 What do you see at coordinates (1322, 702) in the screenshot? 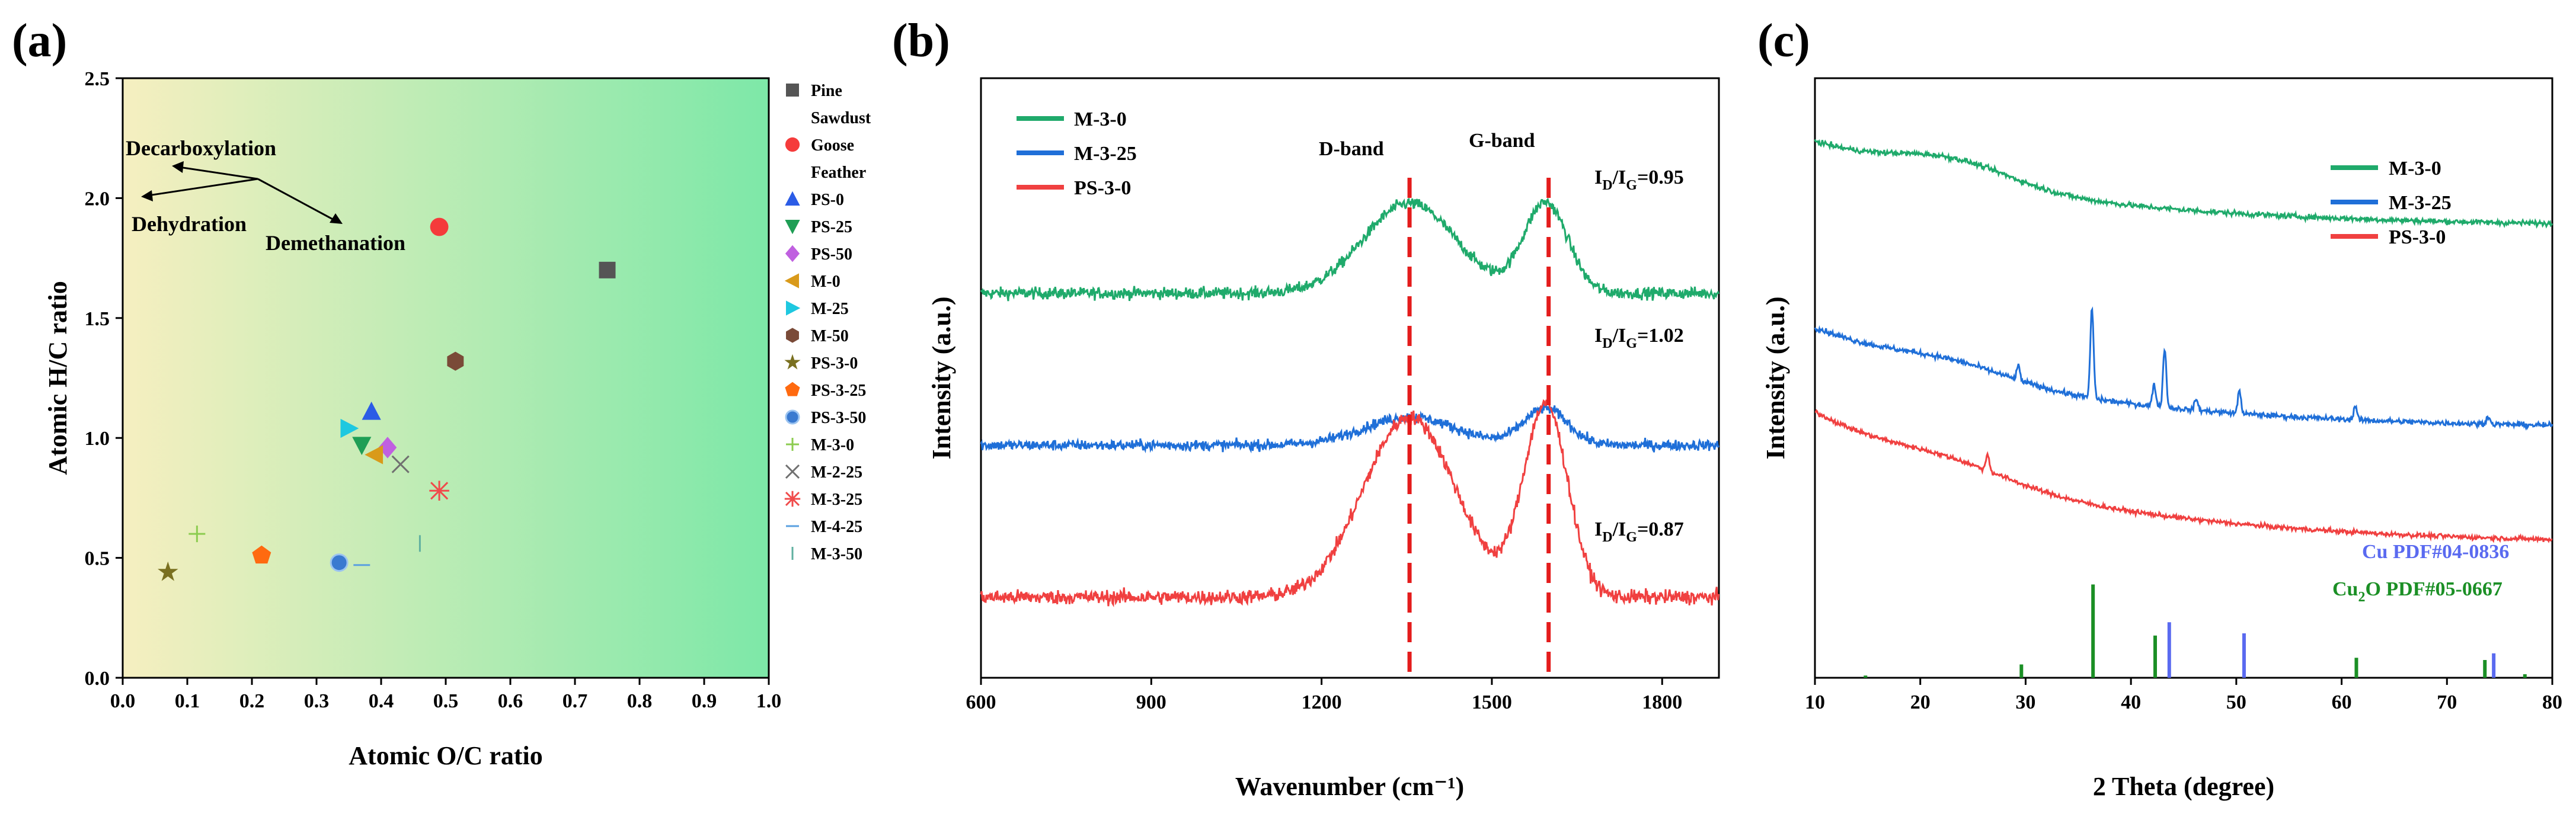
I see `x-tick-label: 1200` at bounding box center [1322, 702].